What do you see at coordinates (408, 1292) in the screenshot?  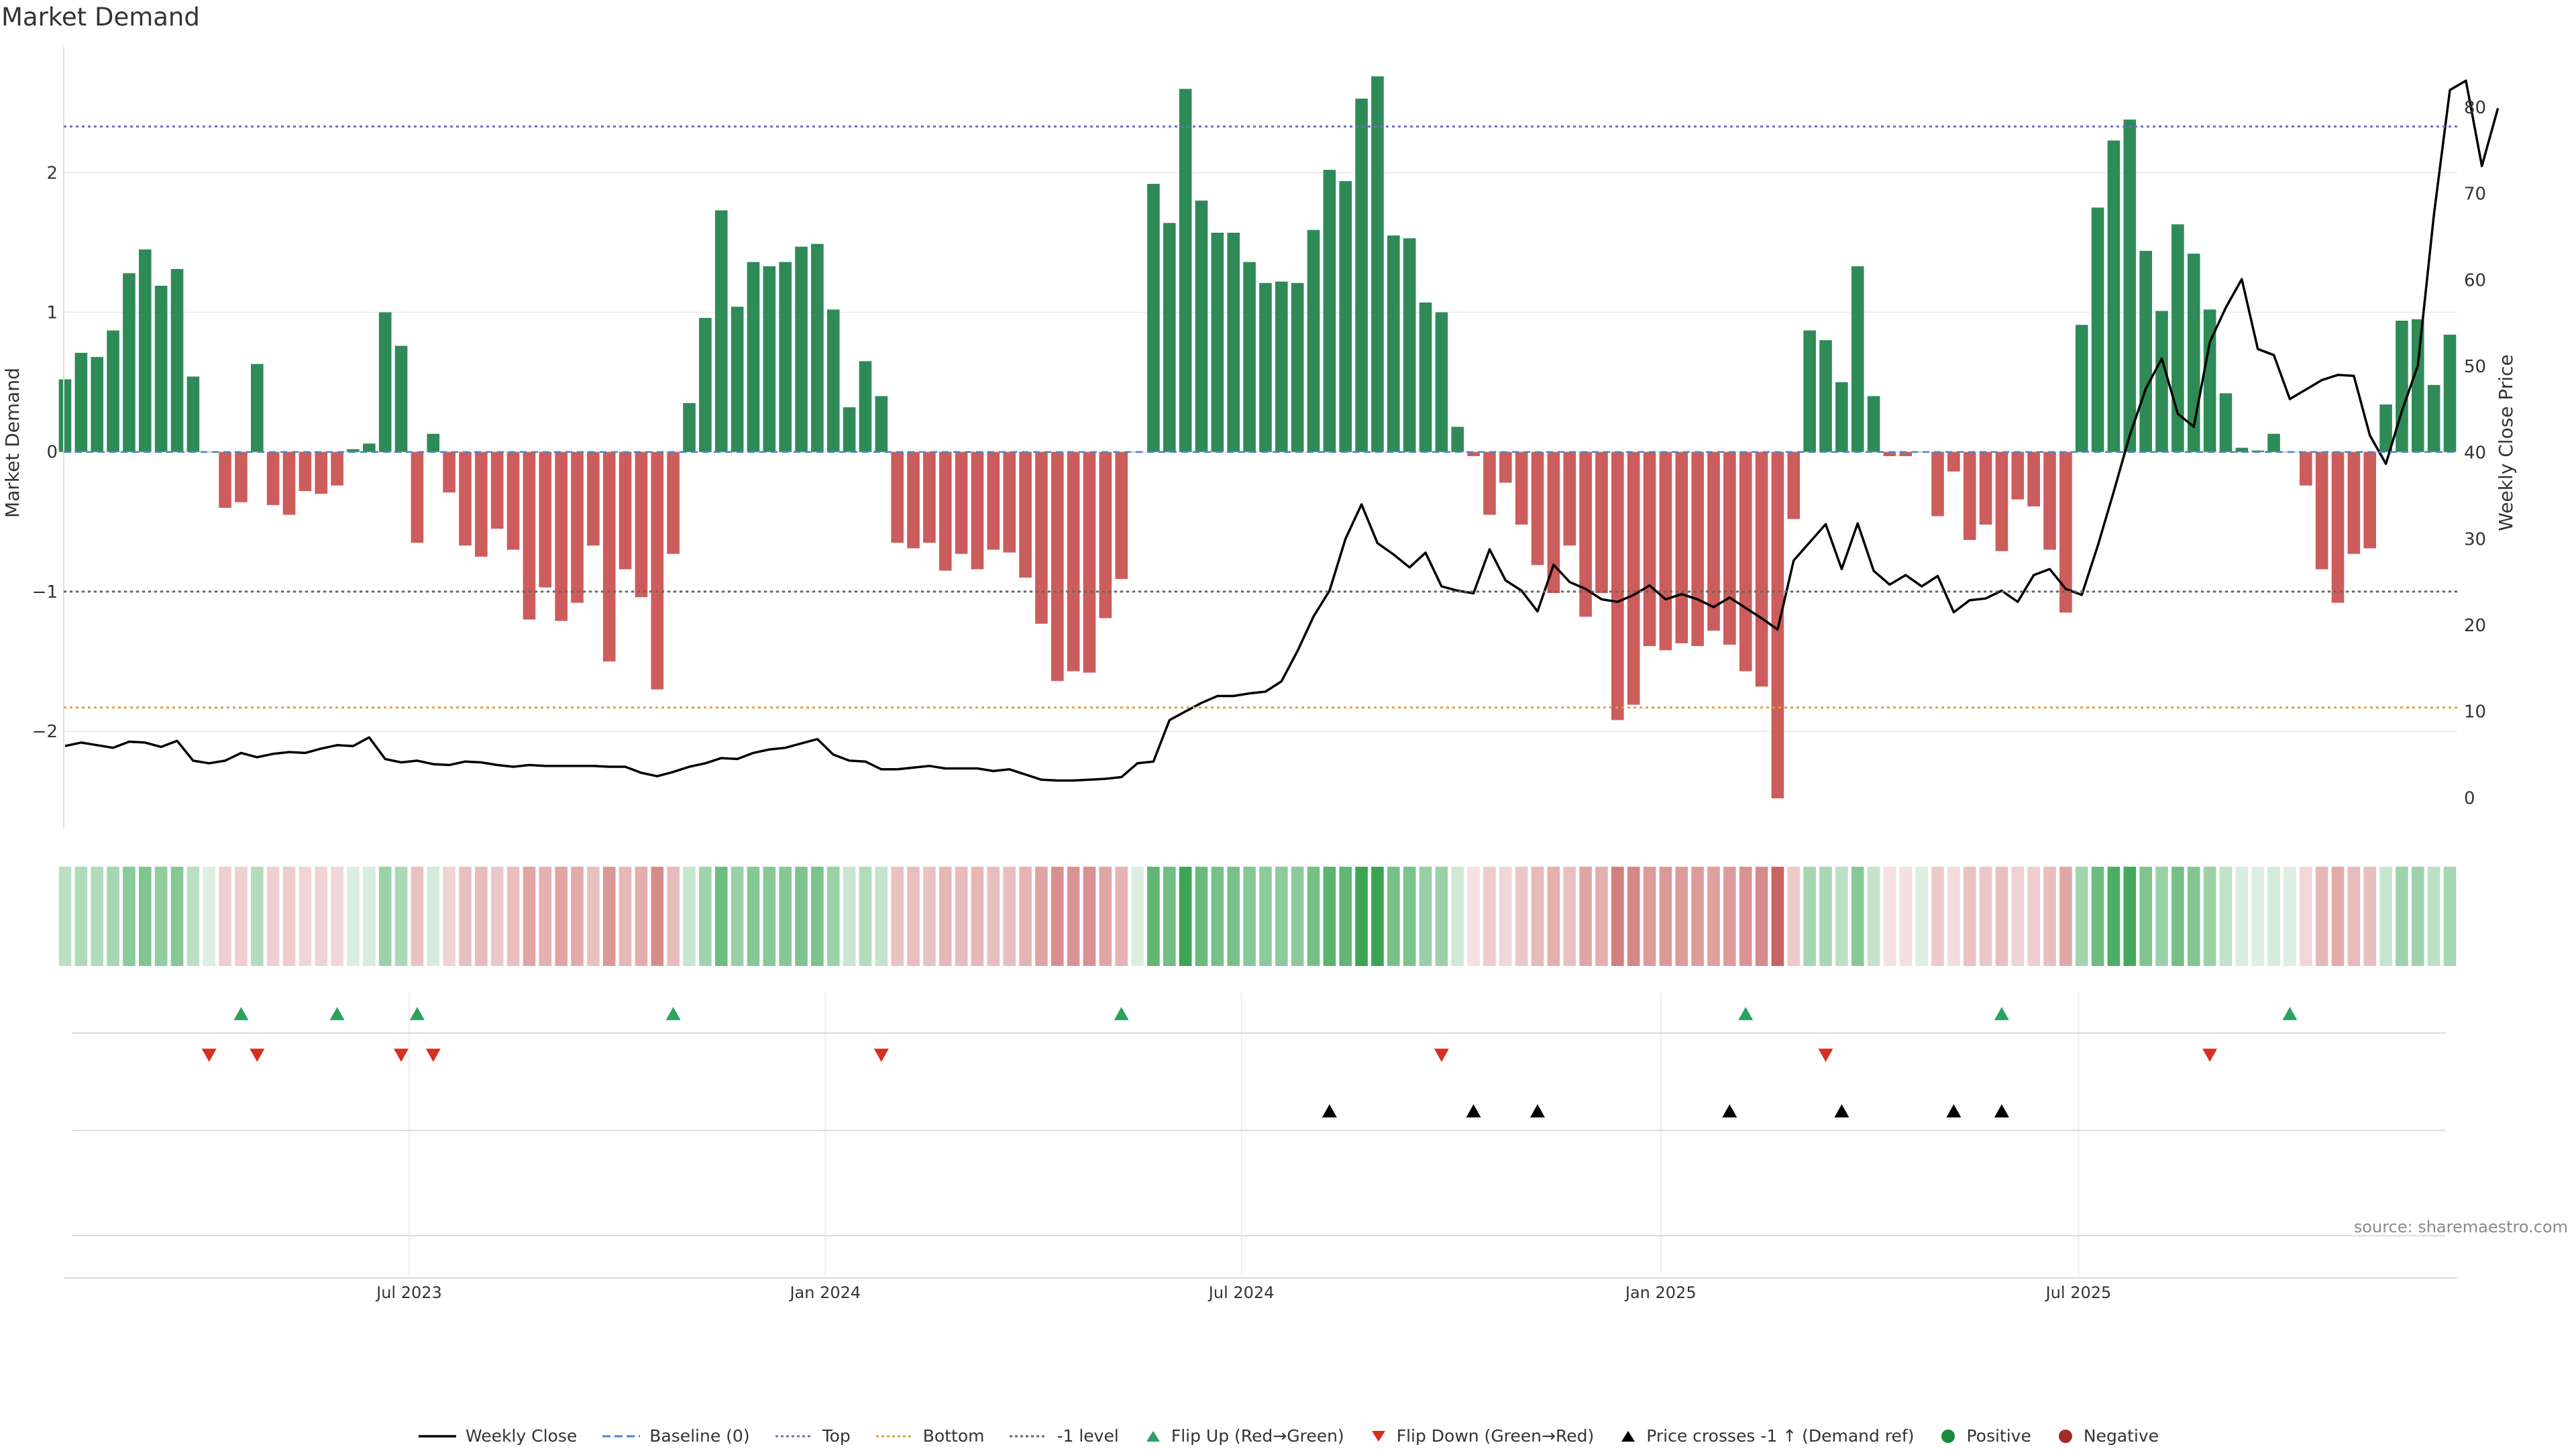 I see `x-tick-label: Jul 2023` at bounding box center [408, 1292].